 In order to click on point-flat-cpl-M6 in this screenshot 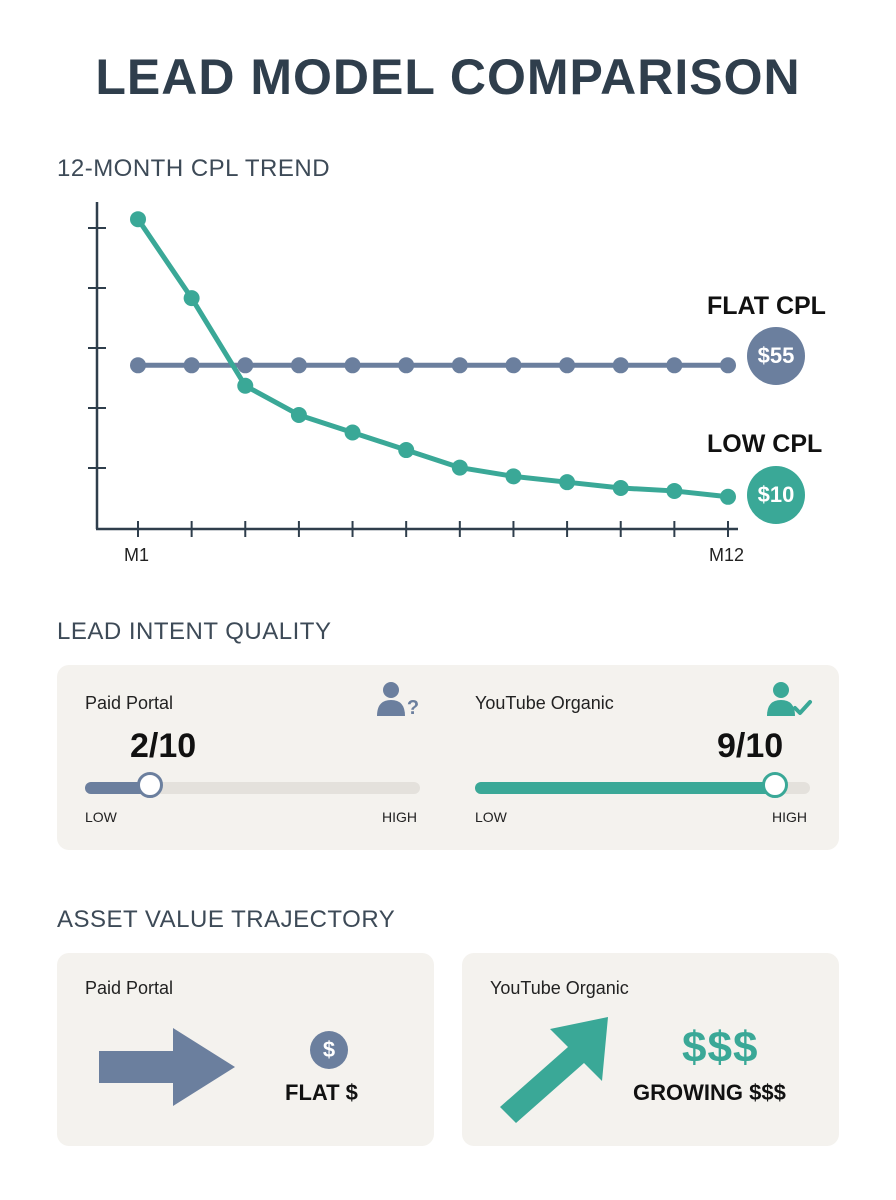, I will do `click(406, 365)`.